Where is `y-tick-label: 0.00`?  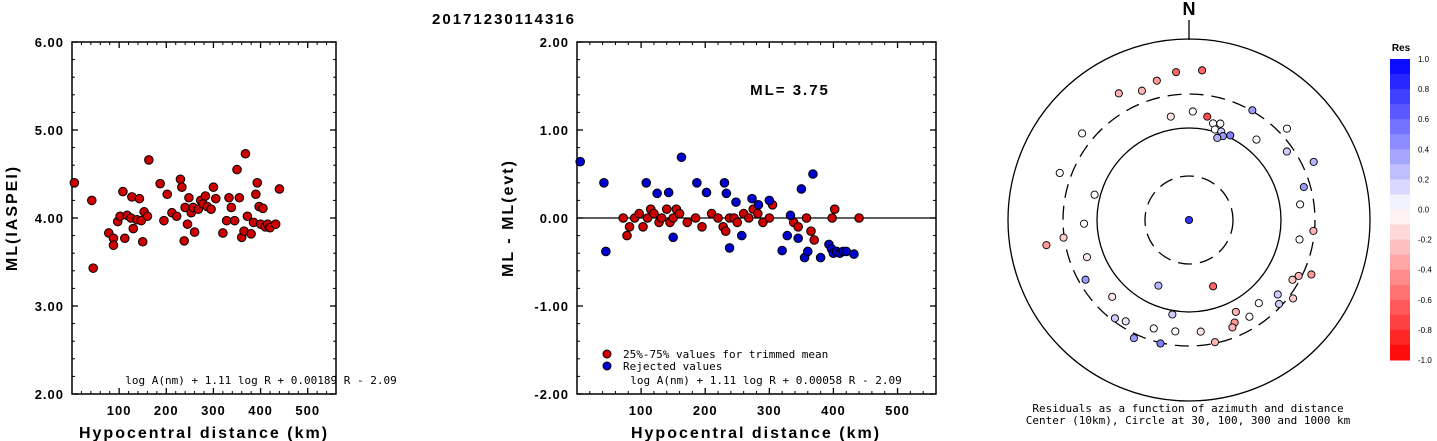 y-tick-label: 0.00 is located at coordinates (554, 218).